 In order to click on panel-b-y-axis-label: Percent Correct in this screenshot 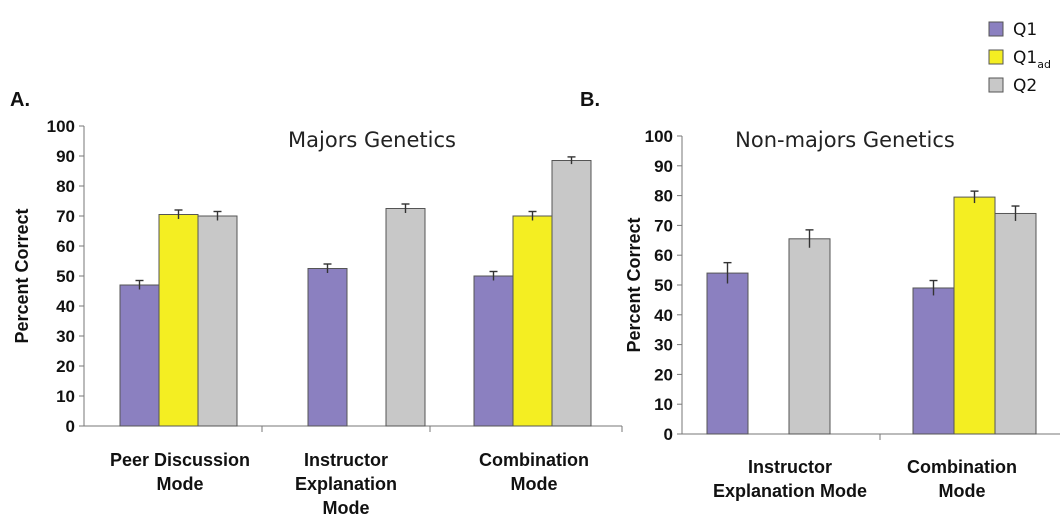, I will do `click(634, 284)`.